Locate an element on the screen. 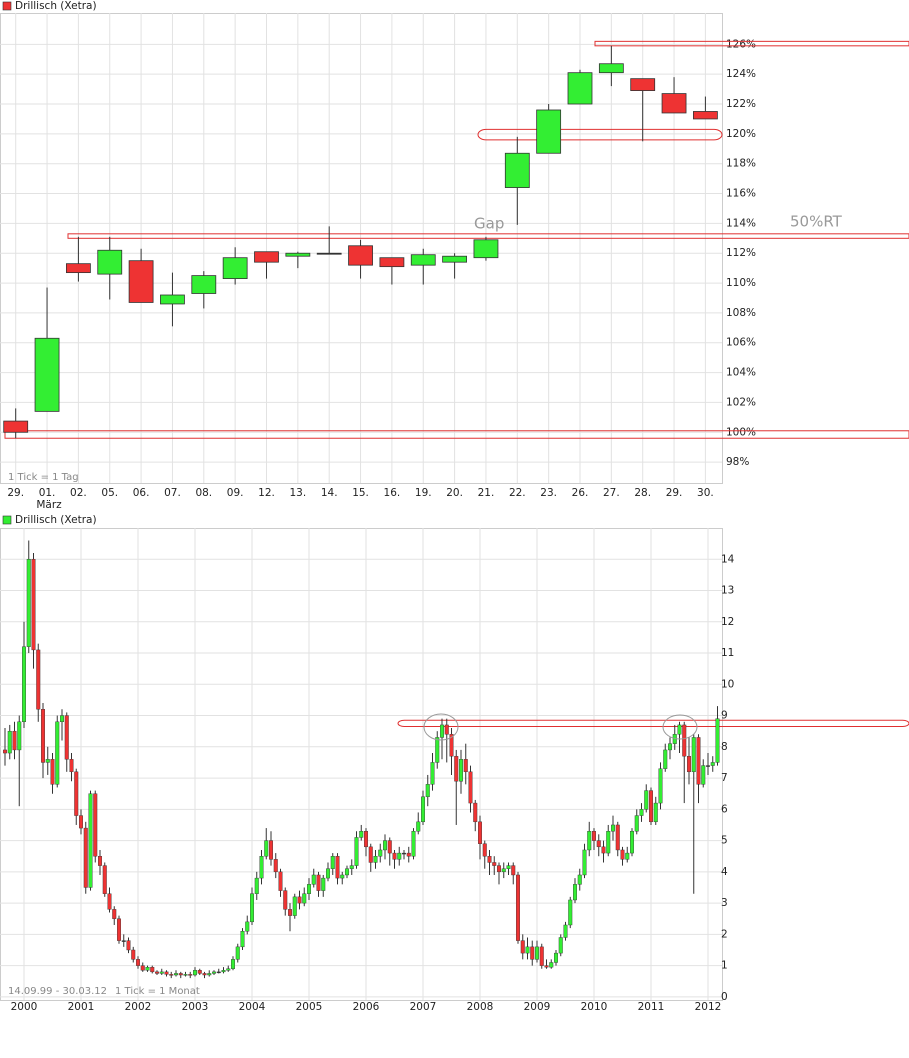 This screenshot has width=909, height=1058. x-tick-label: 05. is located at coordinates (109, 493).